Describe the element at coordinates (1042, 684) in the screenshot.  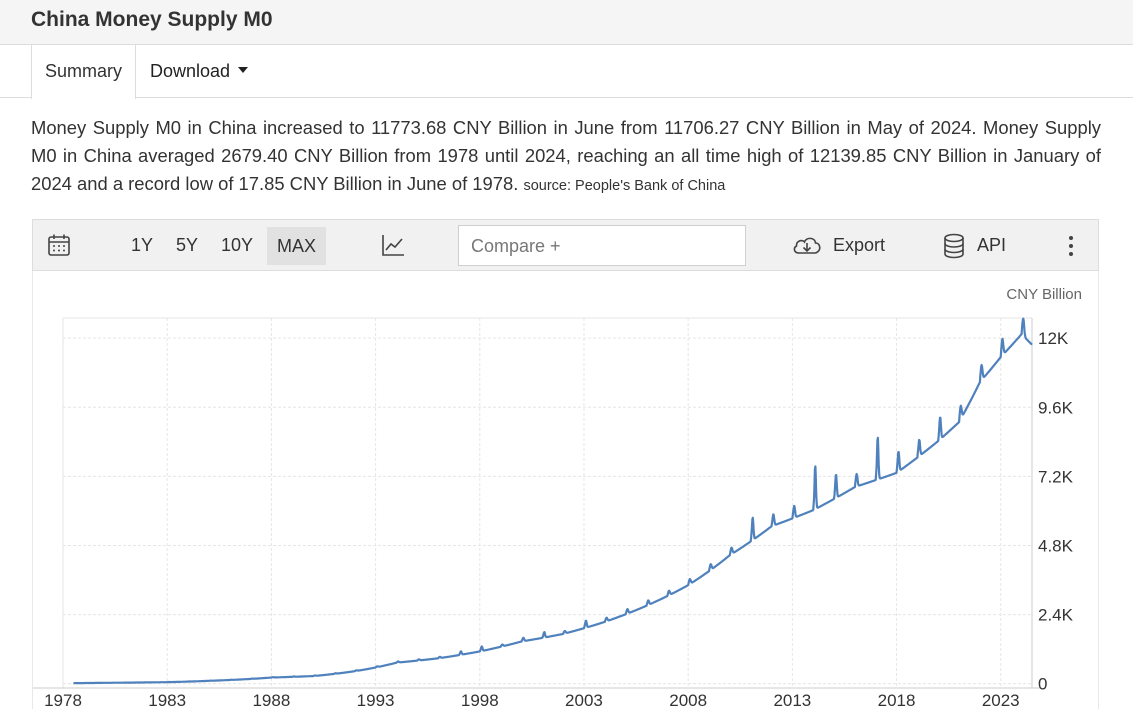
I see `y-tick-label: 0` at that location.